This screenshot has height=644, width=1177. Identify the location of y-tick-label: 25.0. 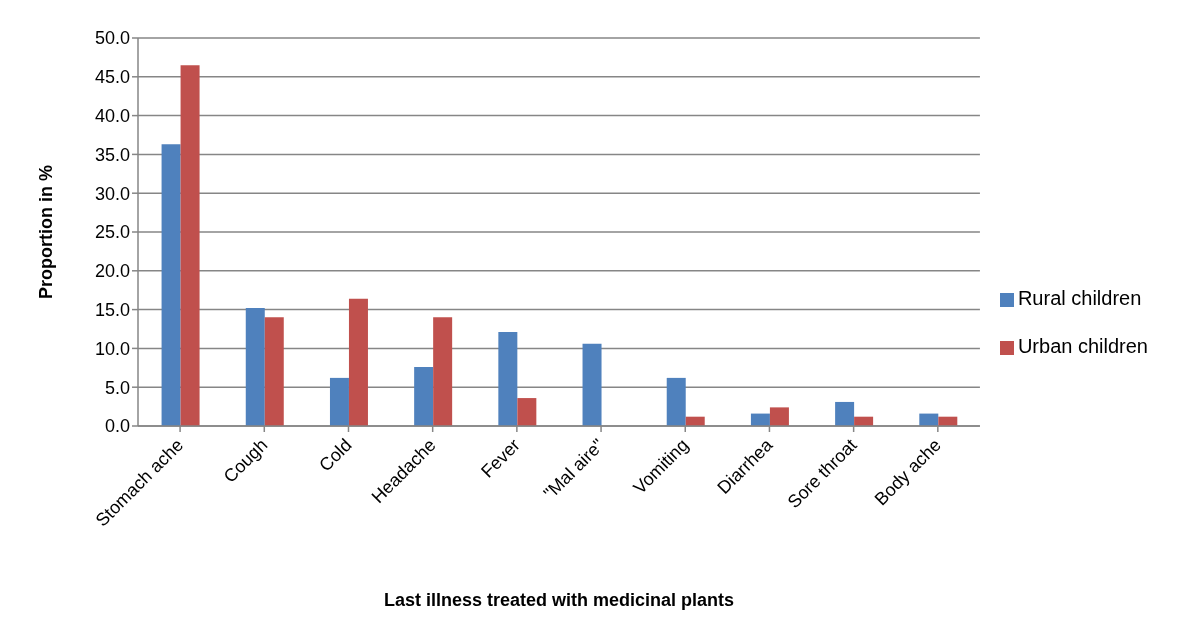
(112, 232).